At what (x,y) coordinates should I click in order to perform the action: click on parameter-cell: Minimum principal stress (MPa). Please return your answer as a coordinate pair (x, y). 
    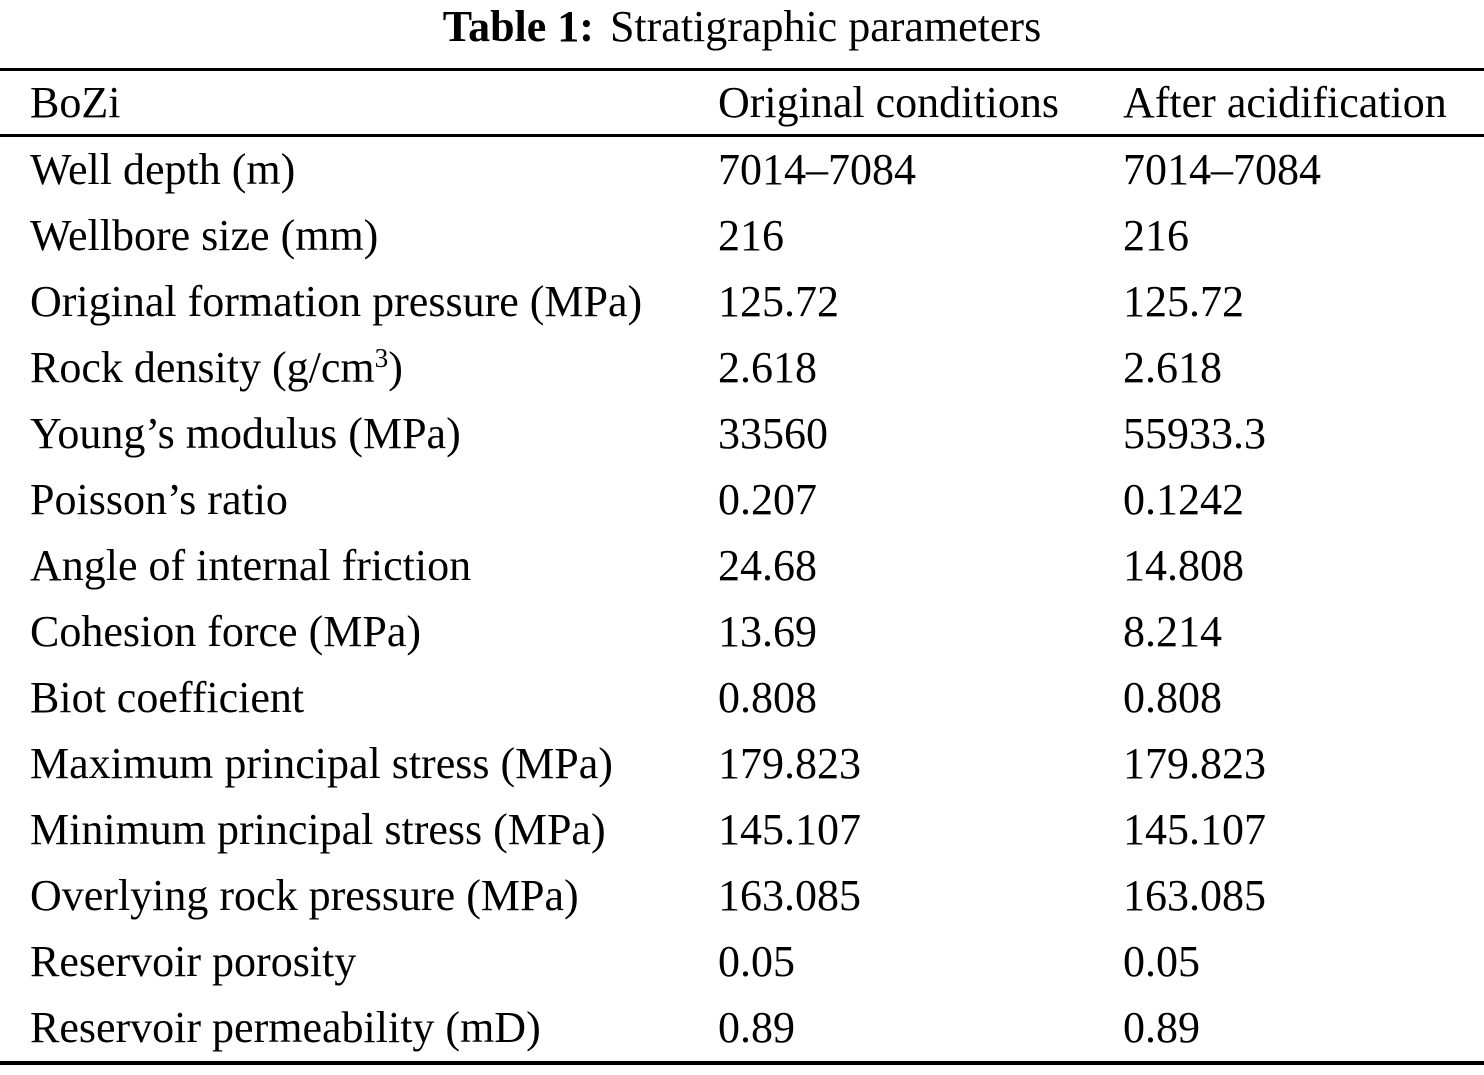
    Looking at the image, I should click on (359, 830).